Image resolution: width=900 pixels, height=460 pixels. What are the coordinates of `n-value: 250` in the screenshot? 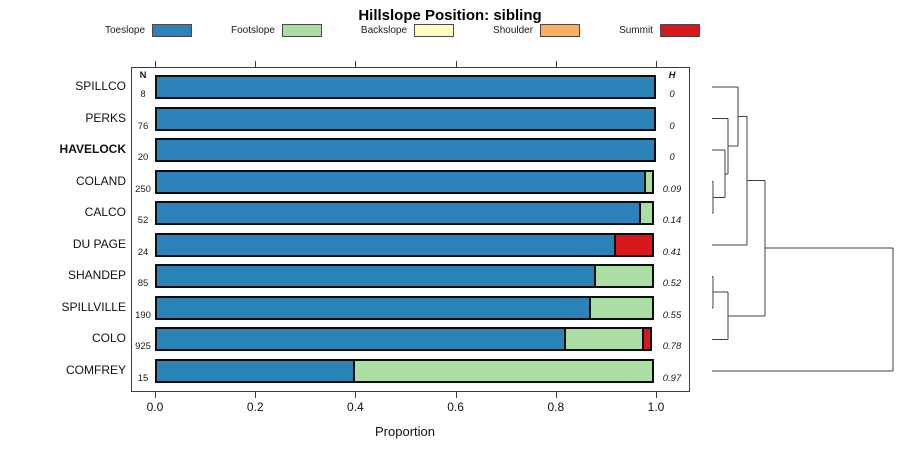 It's located at (143, 189).